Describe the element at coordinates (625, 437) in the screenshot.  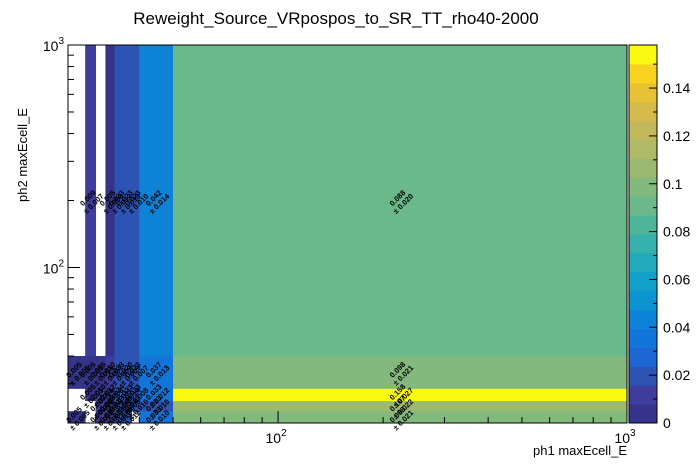
I see `x-tick-label: 10³` at that location.